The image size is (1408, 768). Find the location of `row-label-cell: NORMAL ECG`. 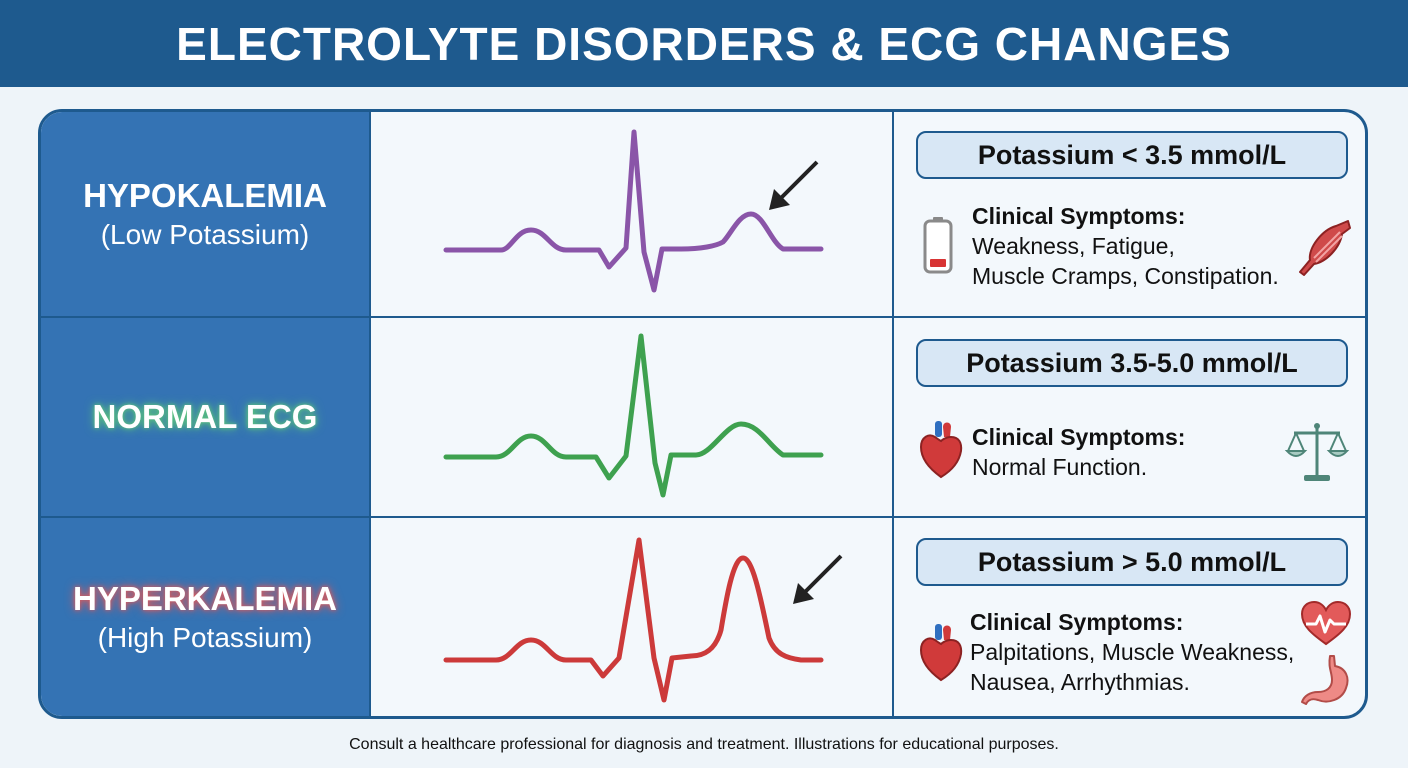

row-label-cell: NORMAL ECG is located at coordinates (206, 417).